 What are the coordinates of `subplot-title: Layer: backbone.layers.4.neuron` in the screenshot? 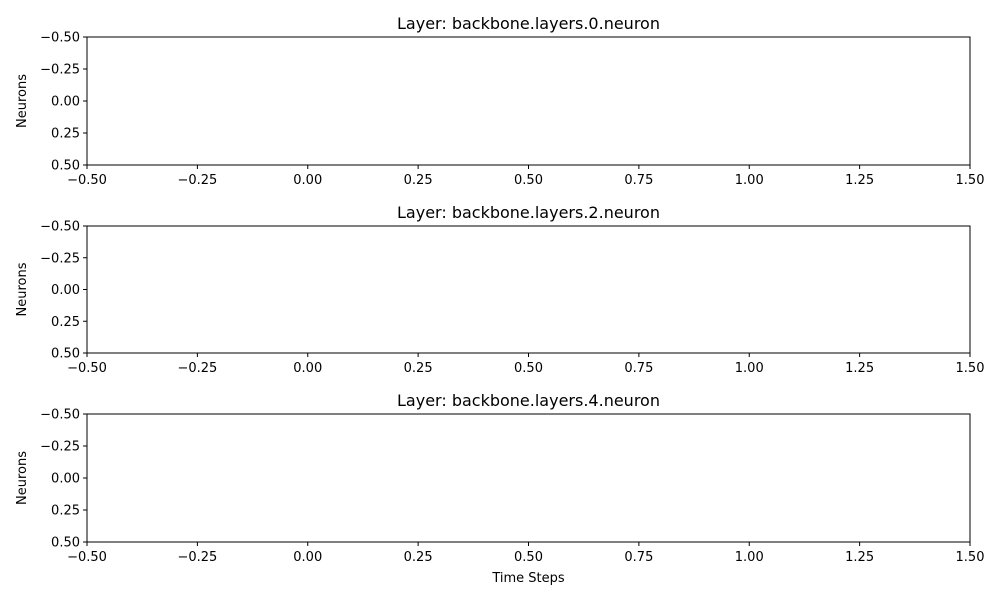 It's located at (528, 400).